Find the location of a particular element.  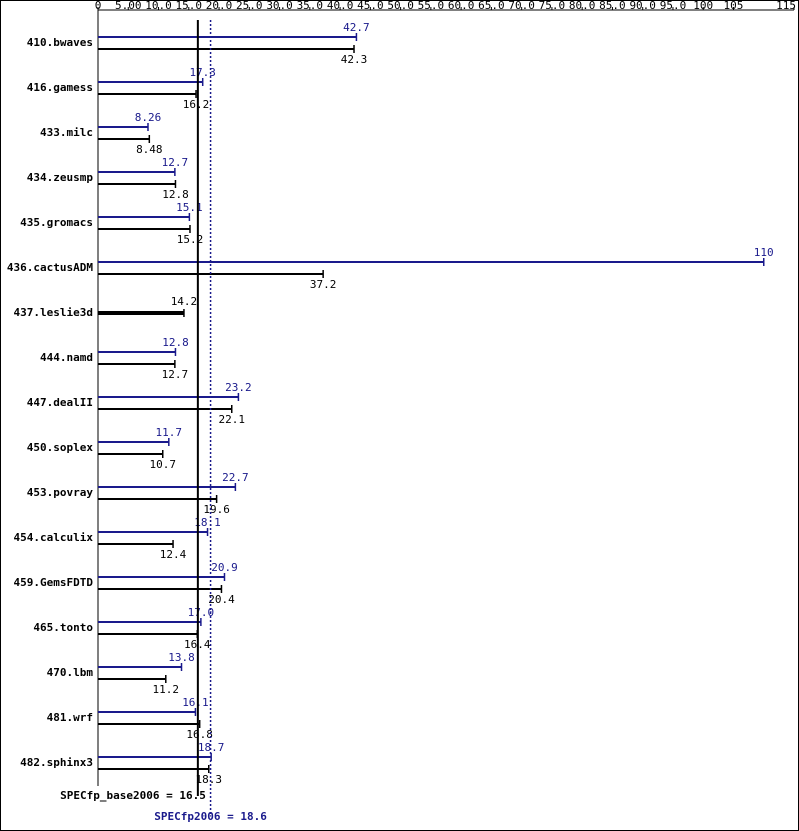

peak-value-label: 15.1 is located at coordinates (189, 207).